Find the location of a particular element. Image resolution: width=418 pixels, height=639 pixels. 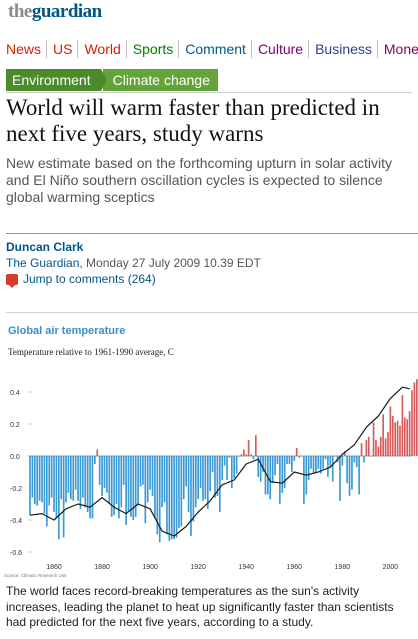

comment-icon is located at coordinates (12, 281).